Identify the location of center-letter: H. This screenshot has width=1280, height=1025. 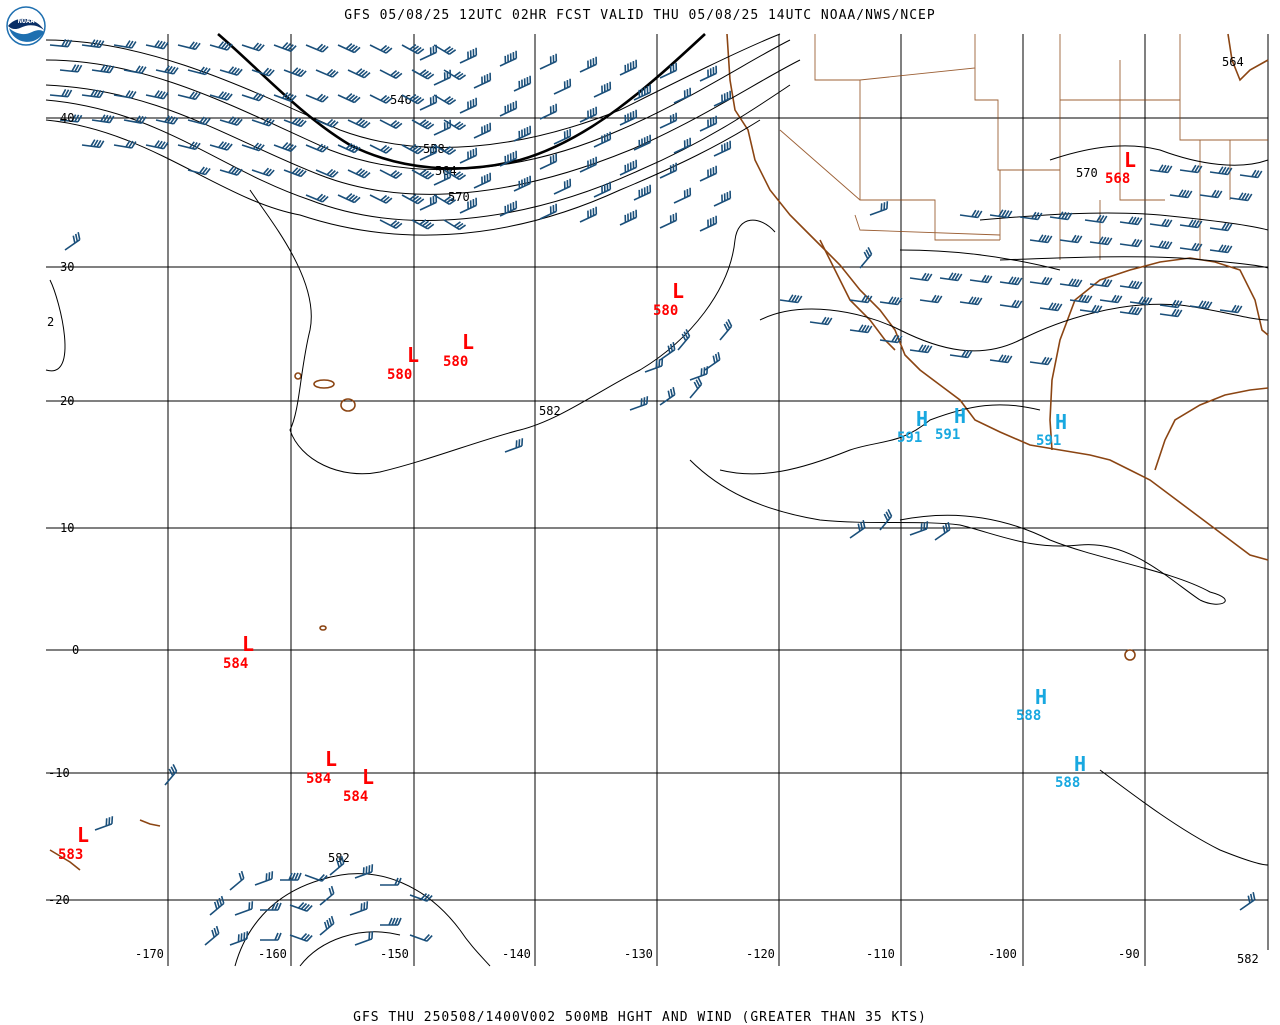
(960, 416).